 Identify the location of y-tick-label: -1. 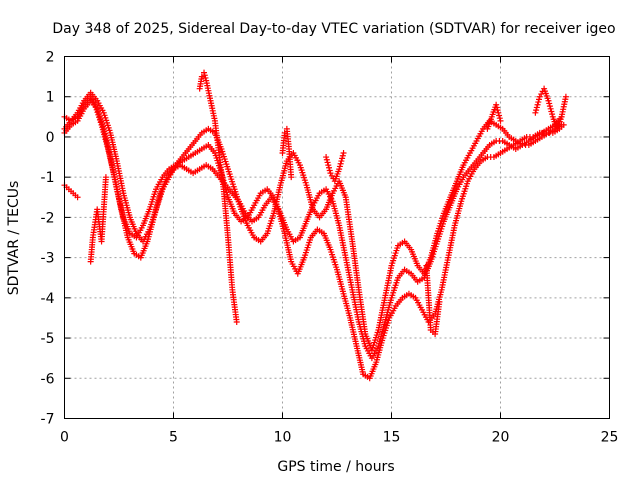
(48, 178).